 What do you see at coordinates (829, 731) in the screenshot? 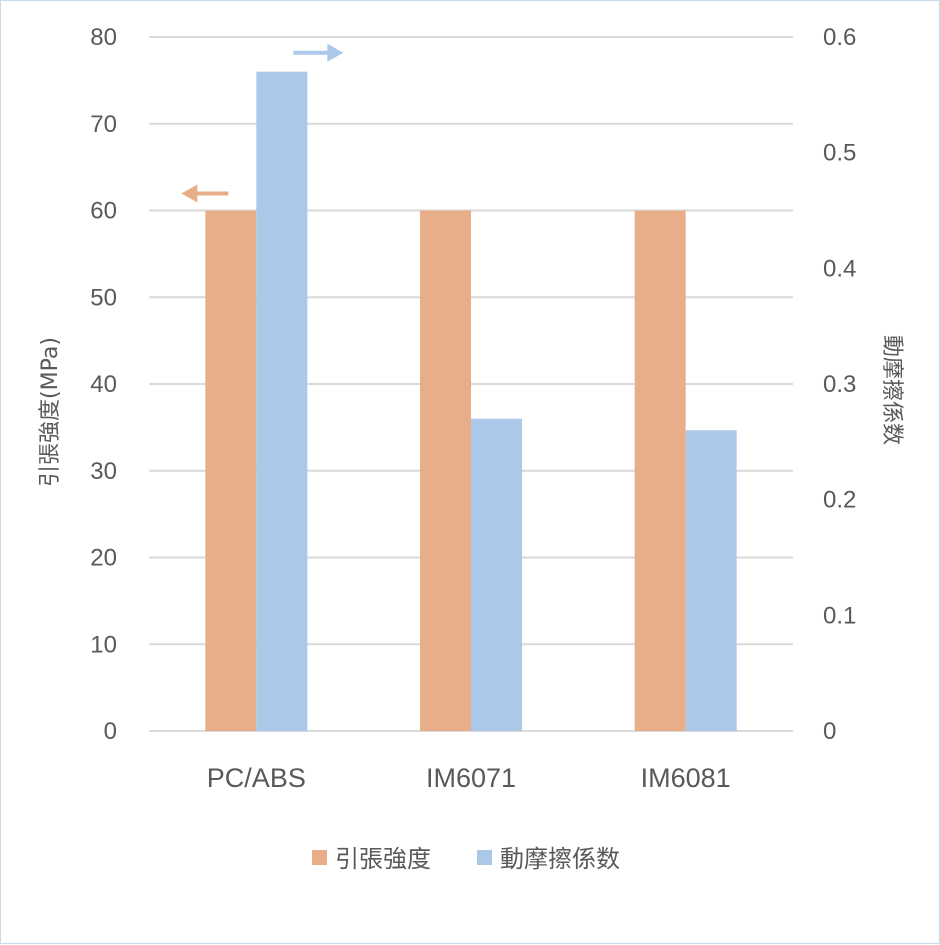
I see `right-tick-label: 0` at bounding box center [829, 731].